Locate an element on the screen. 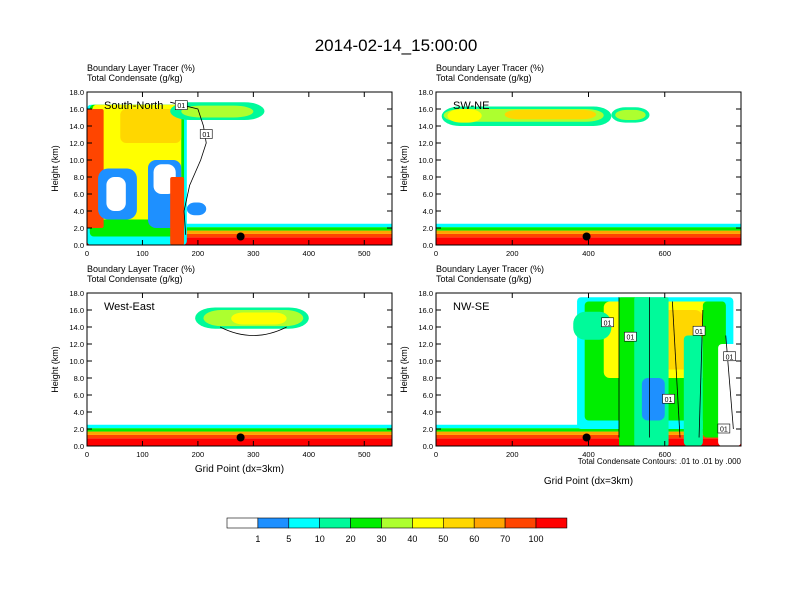  x-tick-label: 300 is located at coordinates (253, 454).